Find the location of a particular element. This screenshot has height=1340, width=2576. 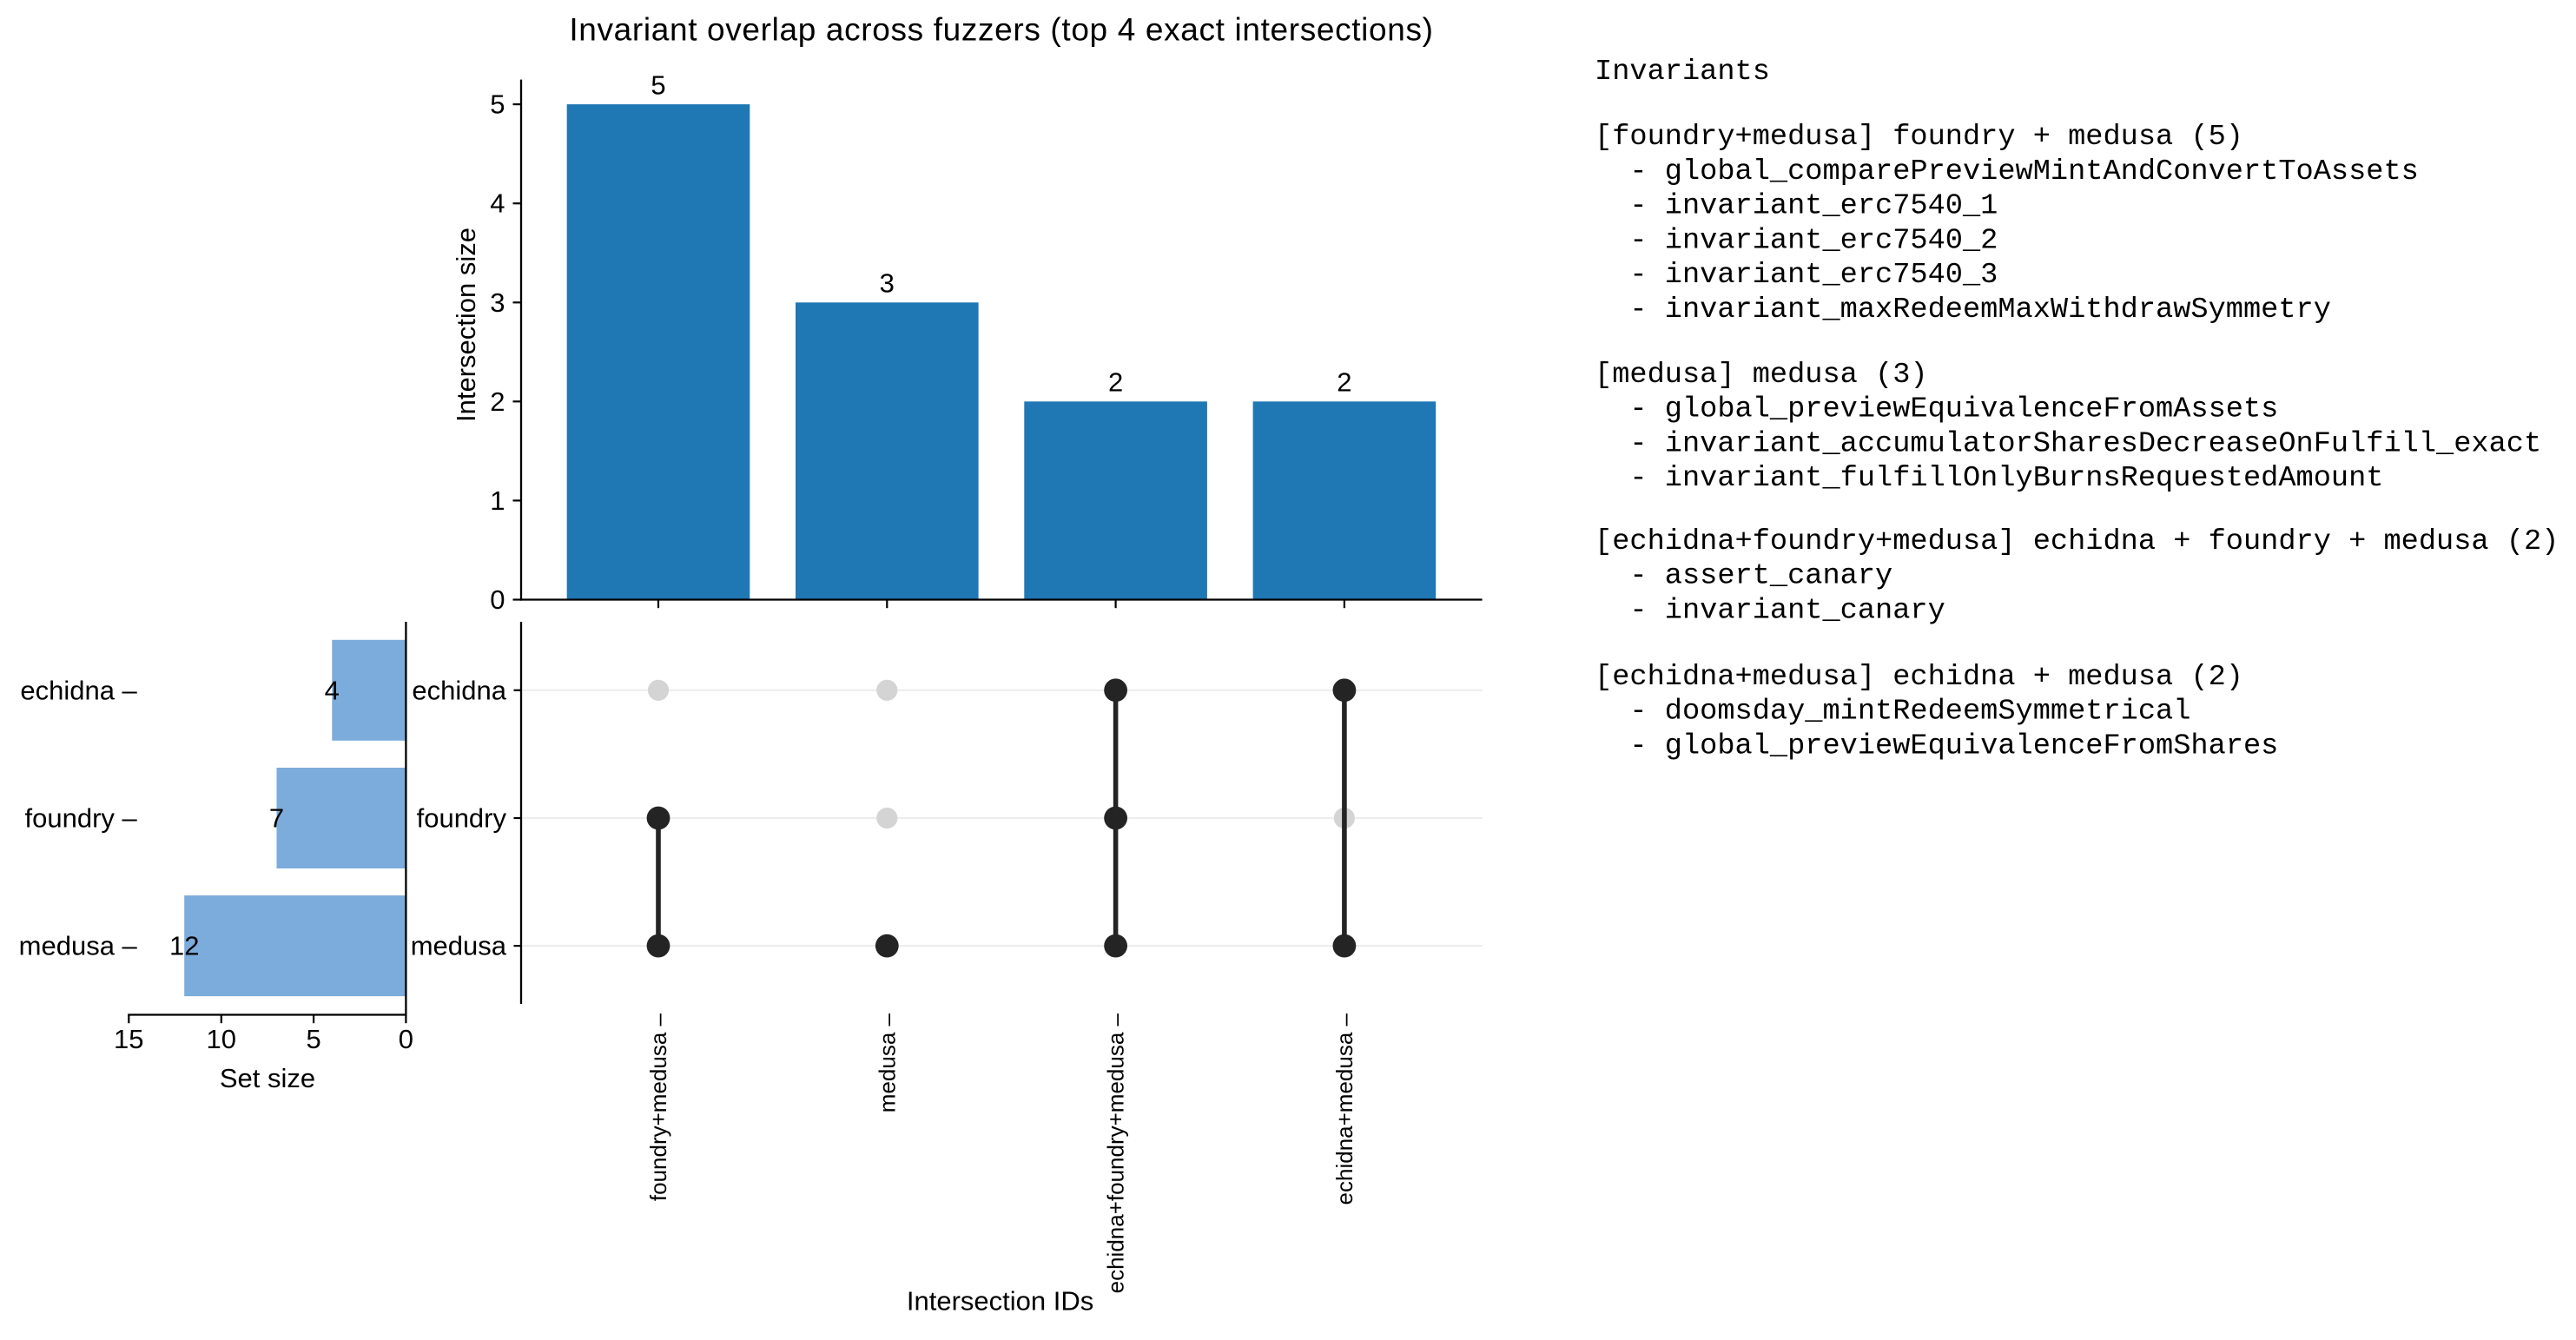

svg-text: [medusa] medusa (3) is located at coordinates (1762, 375).